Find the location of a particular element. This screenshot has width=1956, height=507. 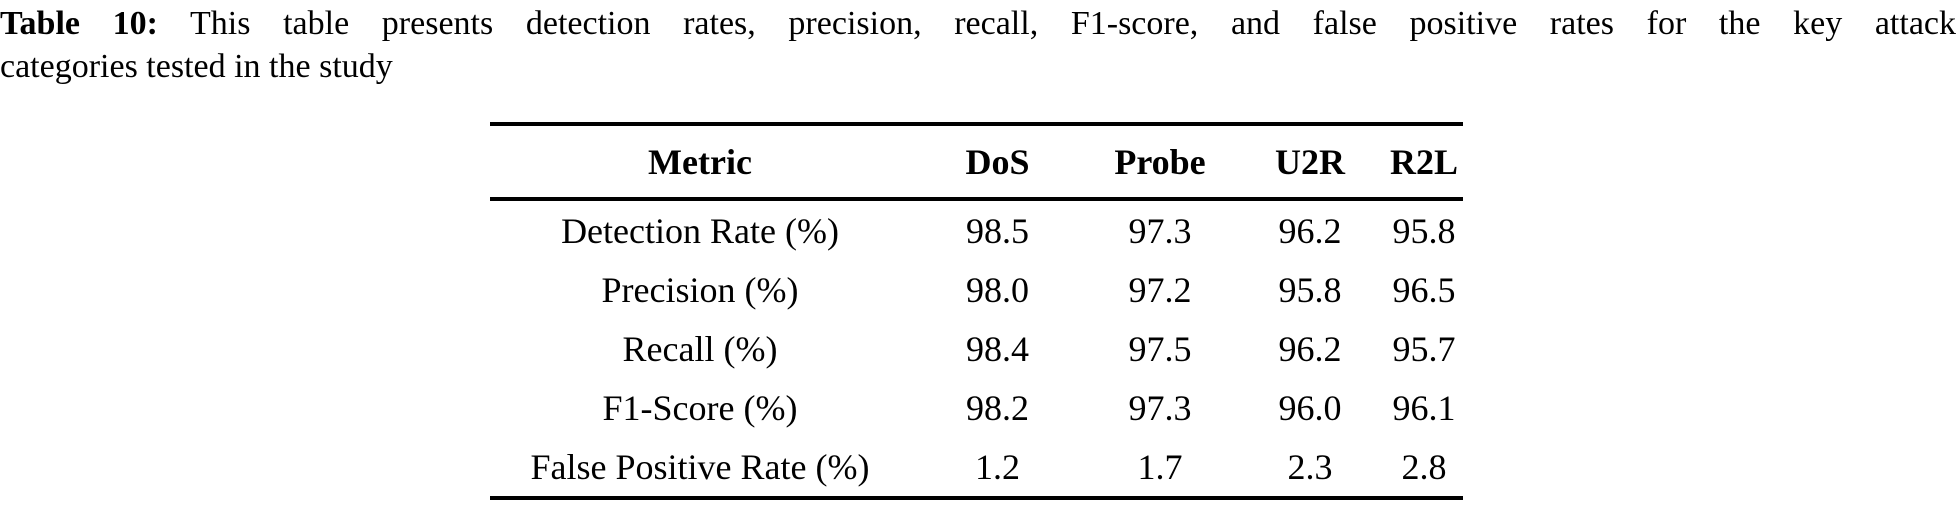

table-row: F1-Score (%) 98.2 97.3 96.0 96.1 is located at coordinates (976, 407).